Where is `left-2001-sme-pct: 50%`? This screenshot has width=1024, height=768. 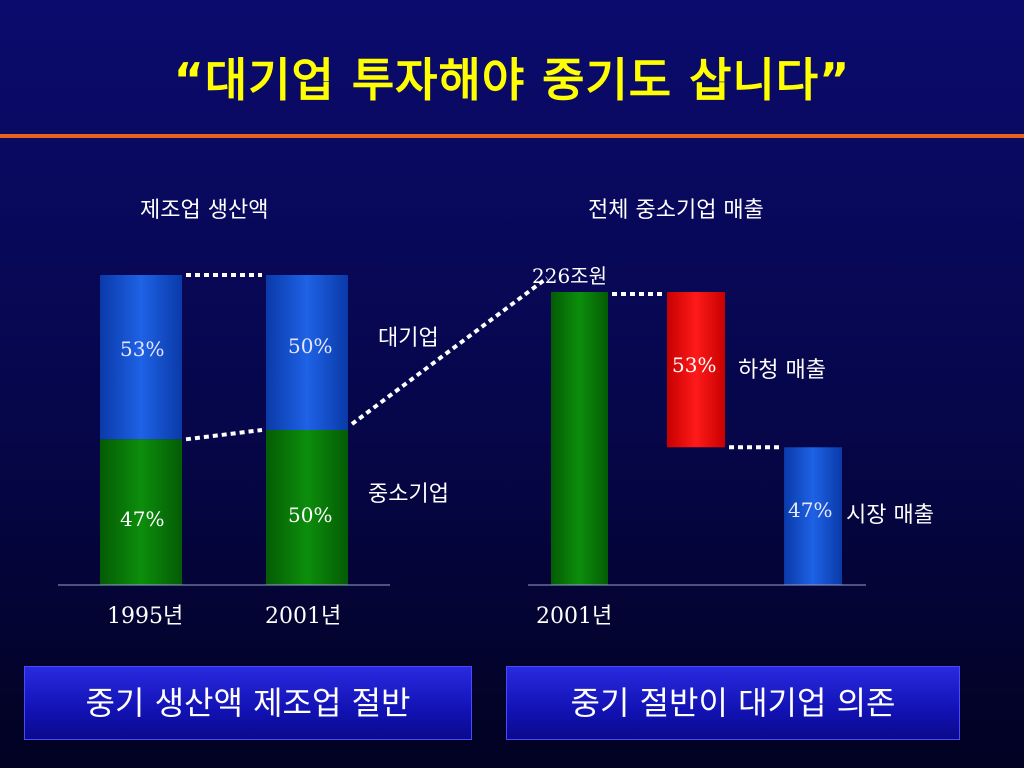
left-2001-sme-pct: 50% is located at coordinates (310, 515).